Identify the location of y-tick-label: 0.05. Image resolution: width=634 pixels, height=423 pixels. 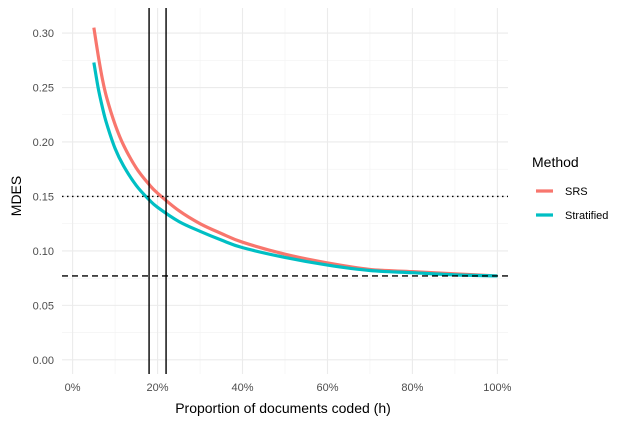
(43, 306).